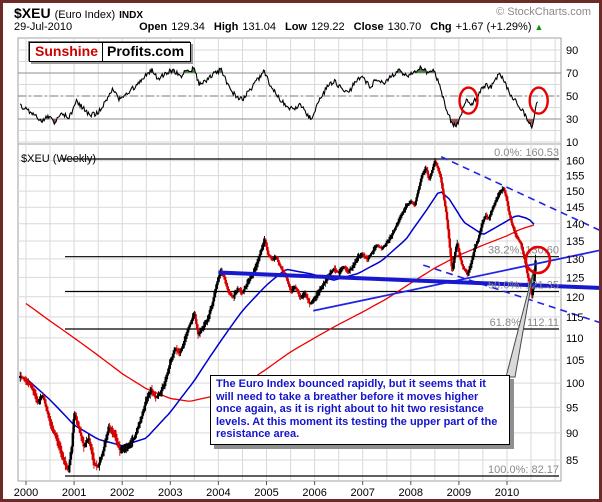 The height and width of the screenshot is (502, 602). Describe the element at coordinates (575, 162) in the screenshot. I see `price-axis-label: 160` at that location.